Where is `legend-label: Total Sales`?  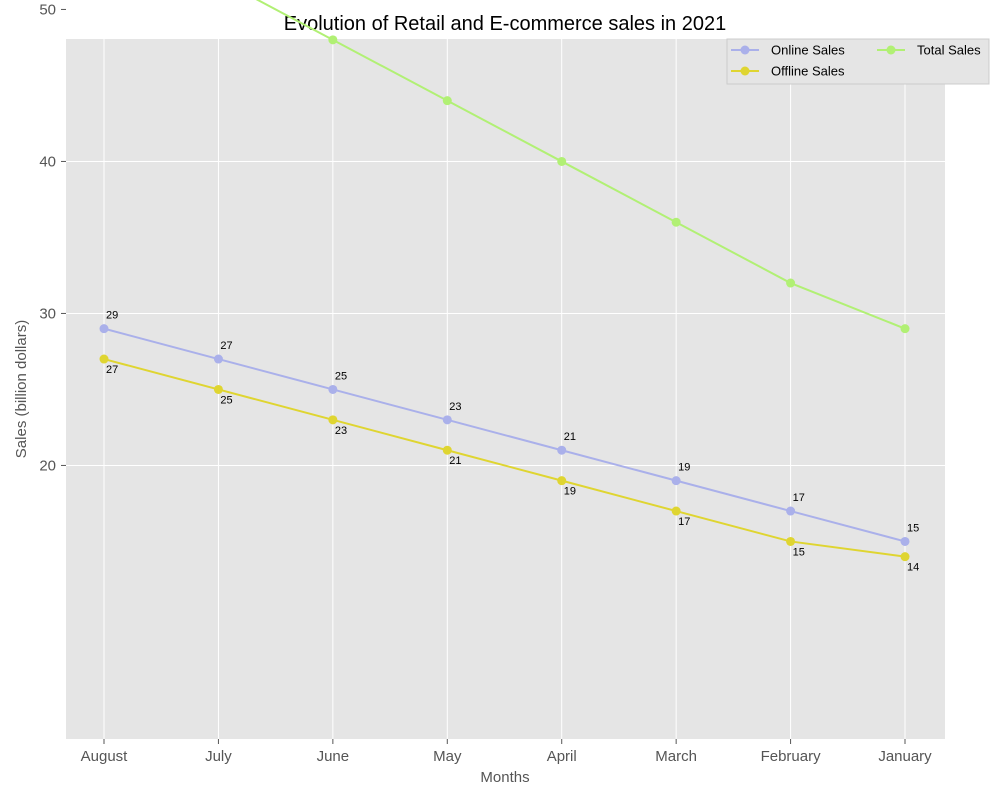
legend-label: Total Sales is located at coordinates (949, 50).